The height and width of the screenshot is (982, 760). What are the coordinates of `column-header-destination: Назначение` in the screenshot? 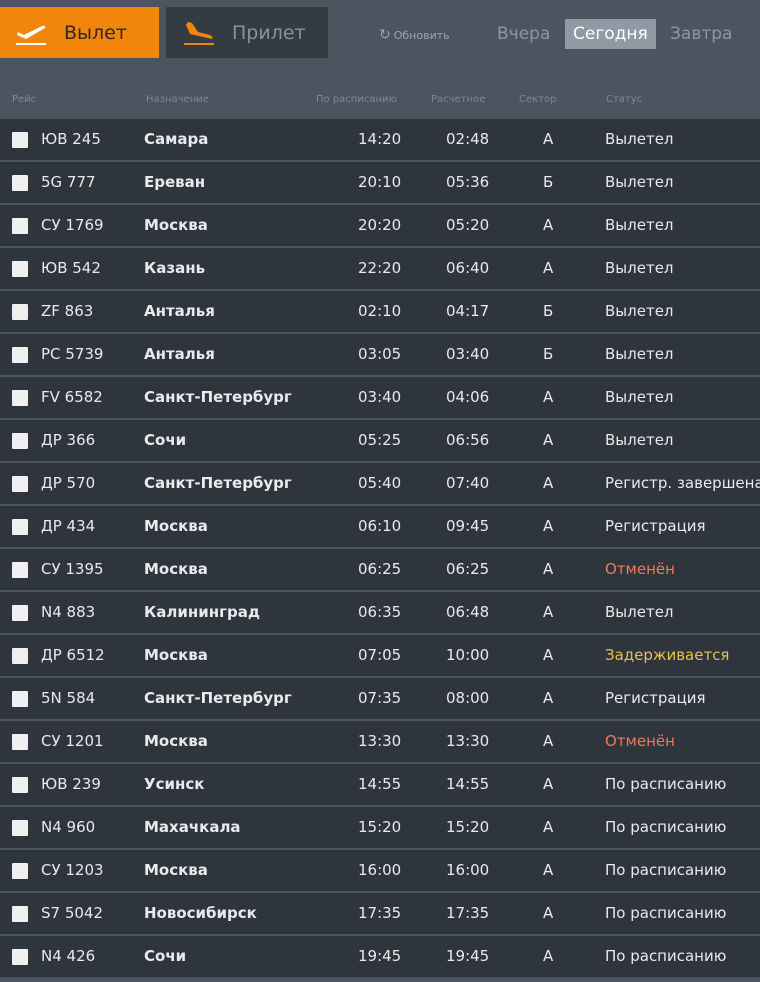 It's located at (177, 99).